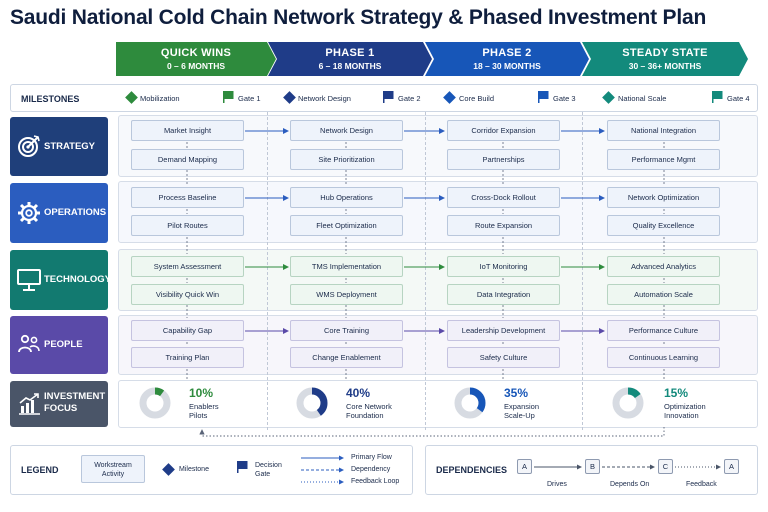 This screenshot has width=768, height=512. What do you see at coordinates (592, 466) in the screenshot?
I see `dependency-node-b: B` at bounding box center [592, 466].